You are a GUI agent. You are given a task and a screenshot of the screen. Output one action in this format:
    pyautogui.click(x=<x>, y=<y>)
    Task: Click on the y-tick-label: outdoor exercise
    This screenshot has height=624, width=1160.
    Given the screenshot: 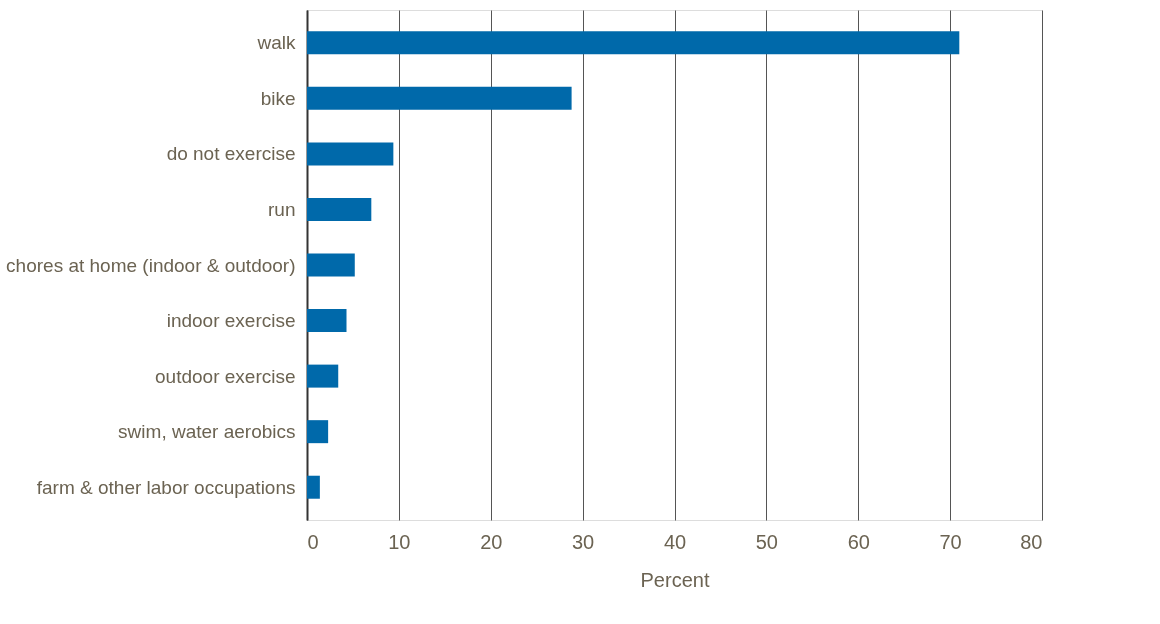 What is the action you would take?
    pyautogui.click(x=225, y=376)
    